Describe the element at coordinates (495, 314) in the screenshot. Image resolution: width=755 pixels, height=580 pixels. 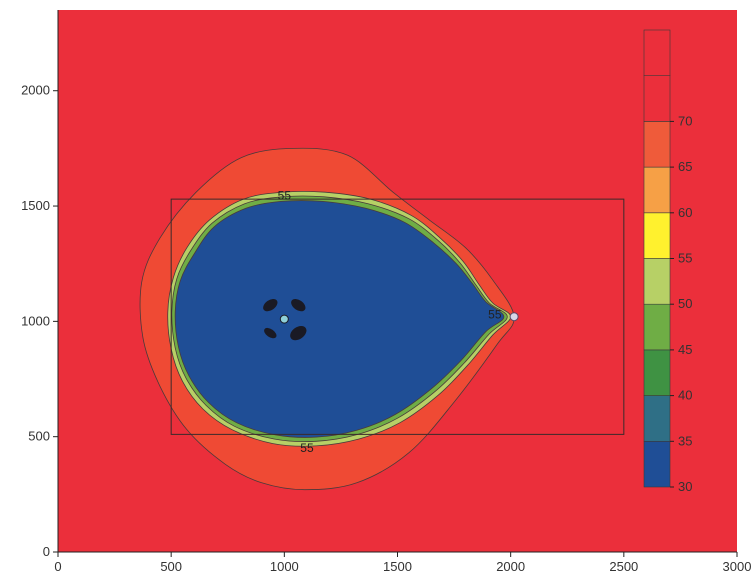
I see `contour-label-3: 55` at that location.